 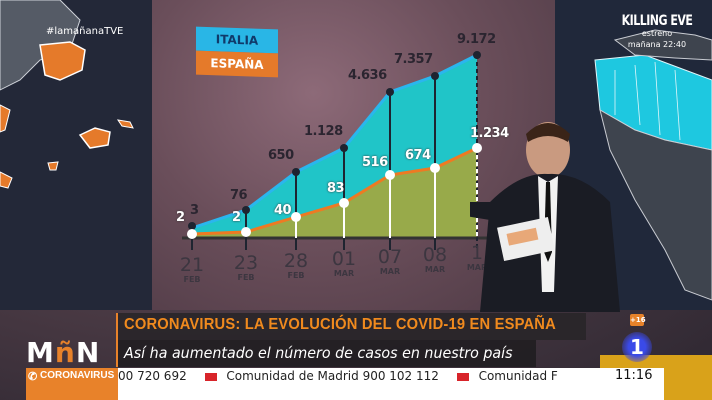 I want to click on region-flag-icon, so click(x=462, y=376).